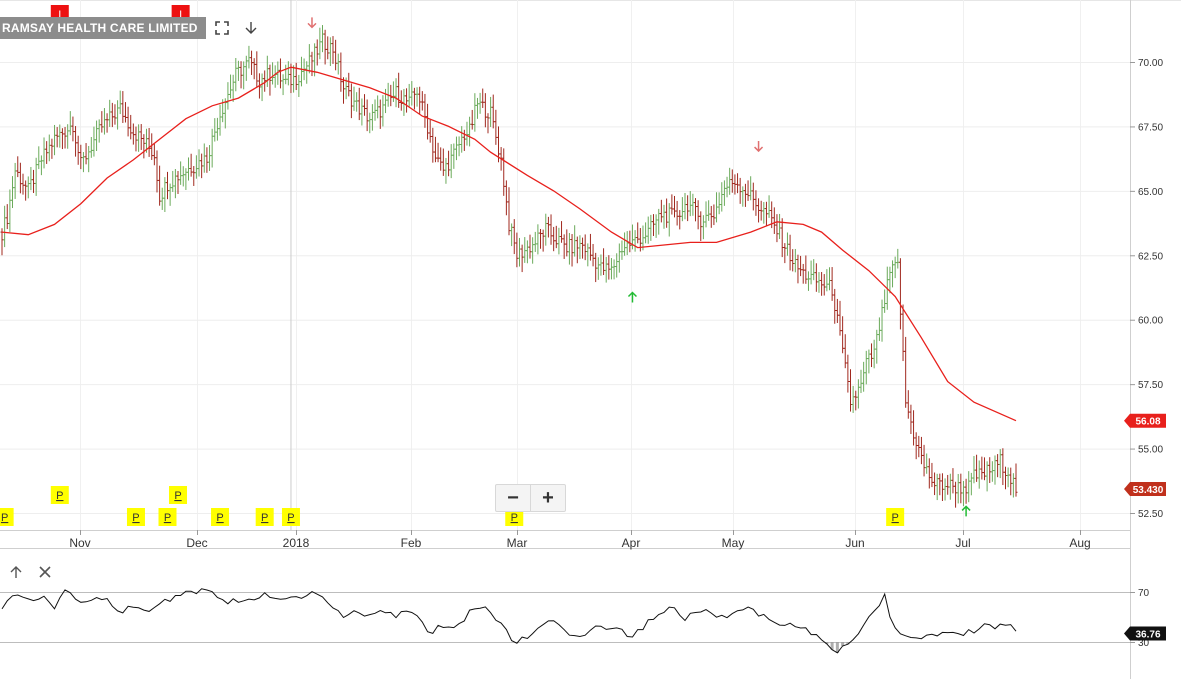 This screenshot has height=679, width=1181. Describe the element at coordinates (1150, 385) in the screenshot. I see `y-tick-label: 57.50` at that location.